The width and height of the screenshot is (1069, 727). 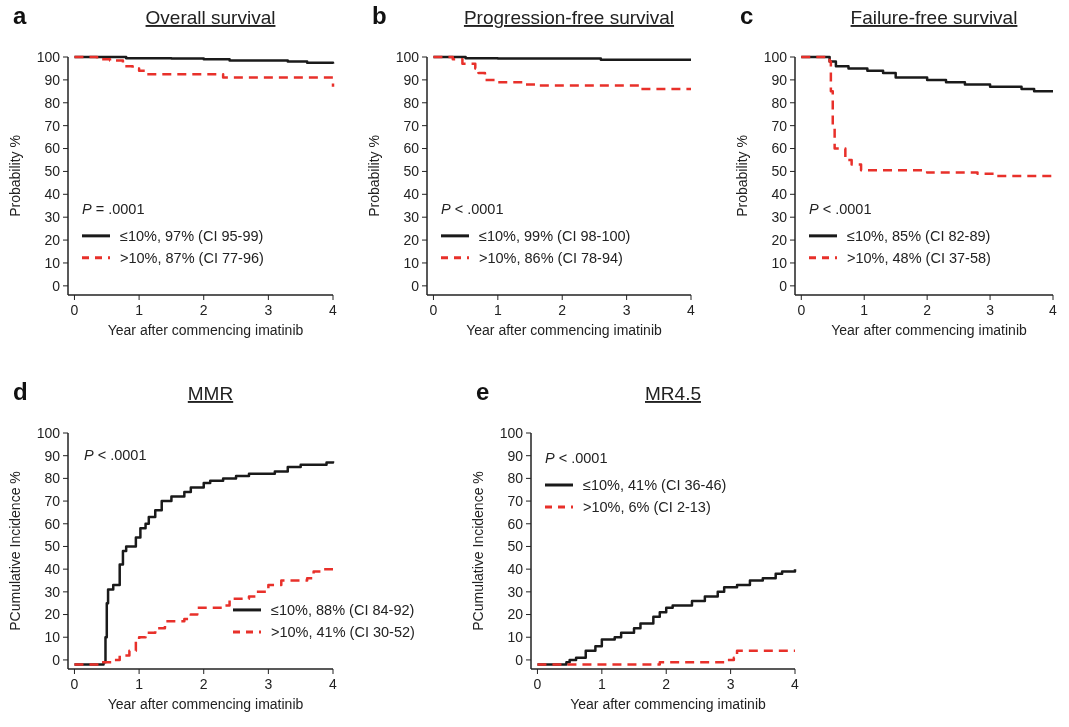 What do you see at coordinates (673, 393) in the screenshot?
I see `chart-title: MR4.5` at bounding box center [673, 393].